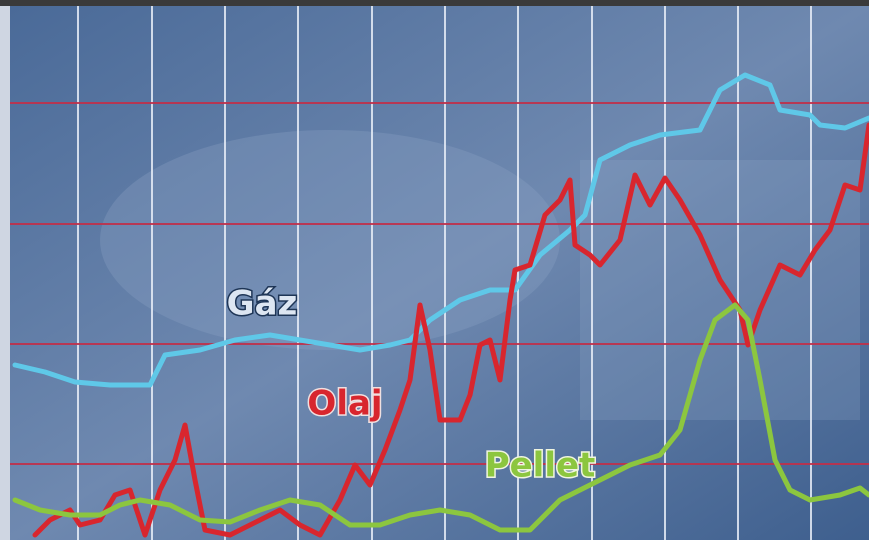  Describe the element at coordinates (344, 404) in the screenshot. I see `series-label: Olaj` at that location.